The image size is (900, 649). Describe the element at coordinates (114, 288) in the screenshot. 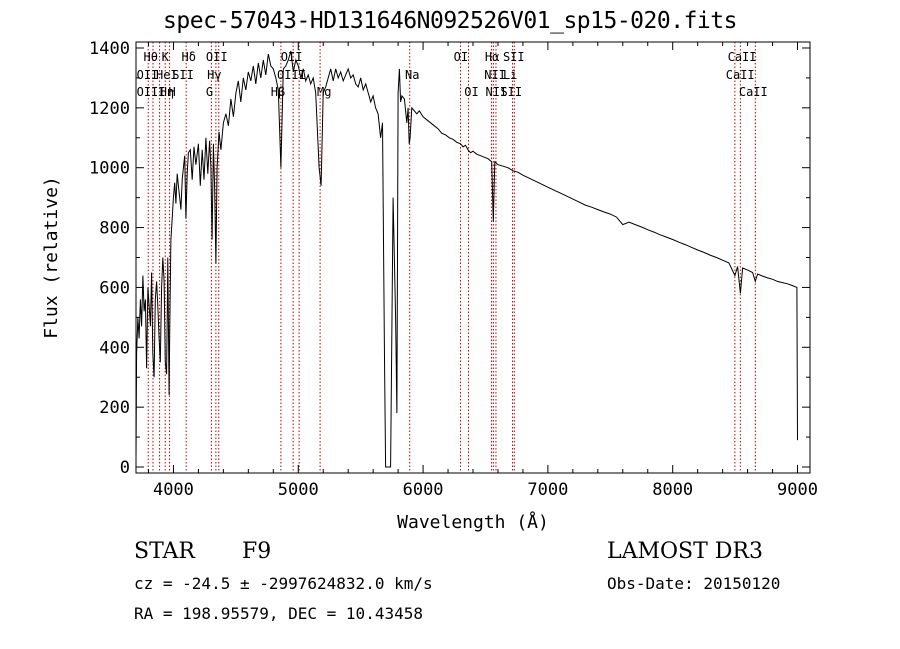

I see `y-tick-label: 600` at that location.